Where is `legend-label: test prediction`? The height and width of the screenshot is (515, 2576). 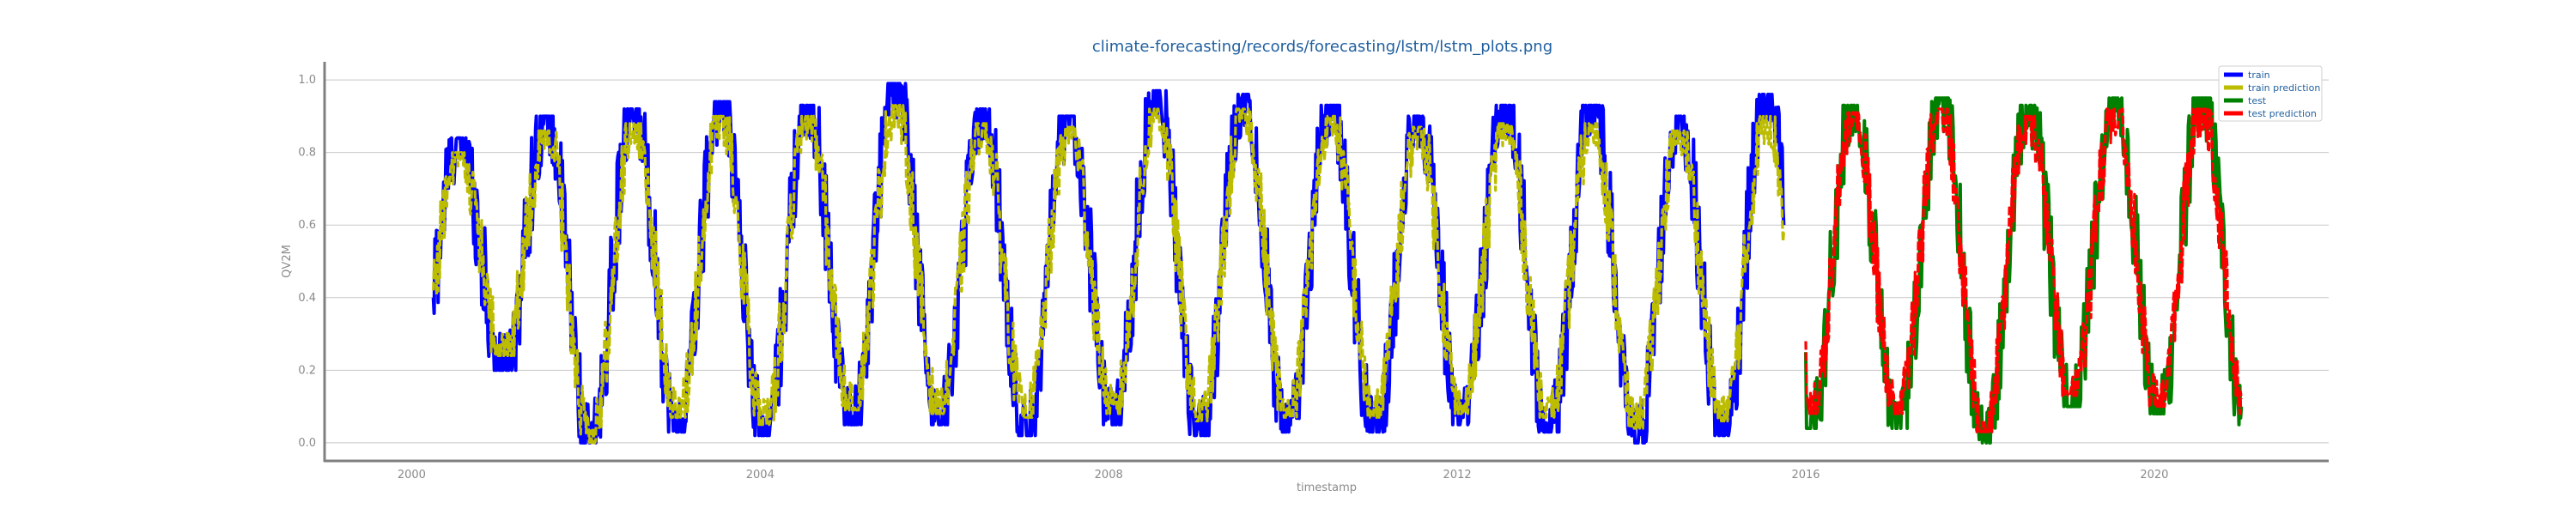
legend-label: test prediction is located at coordinates (2282, 113).